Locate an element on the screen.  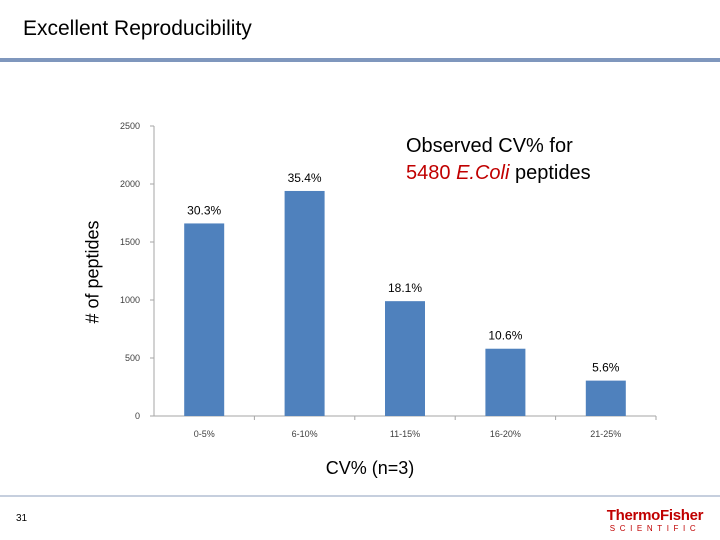
x-tick-label: 0-5% is located at coordinates (204, 434).